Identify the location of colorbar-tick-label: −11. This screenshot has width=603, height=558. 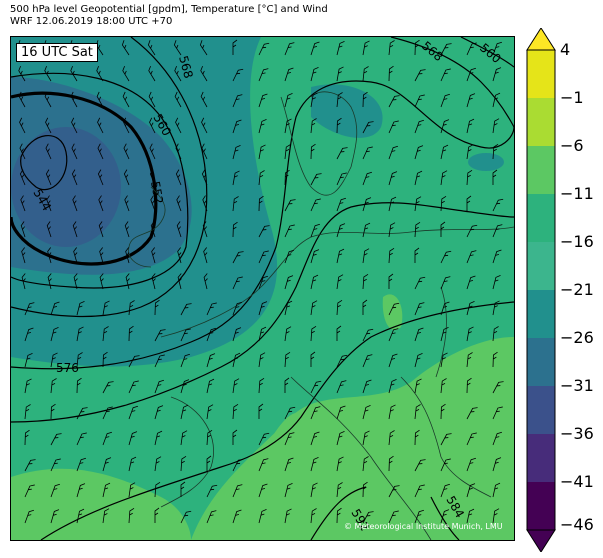
(577, 193).